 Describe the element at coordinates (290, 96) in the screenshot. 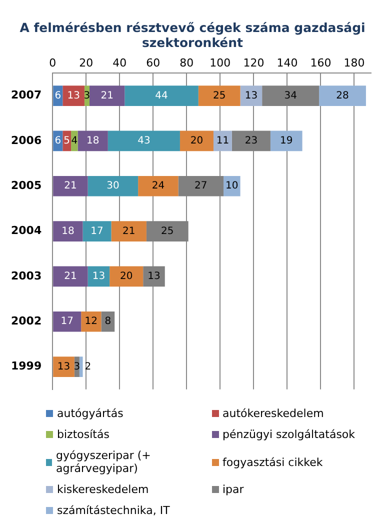

I see `data-label: 34` at that location.